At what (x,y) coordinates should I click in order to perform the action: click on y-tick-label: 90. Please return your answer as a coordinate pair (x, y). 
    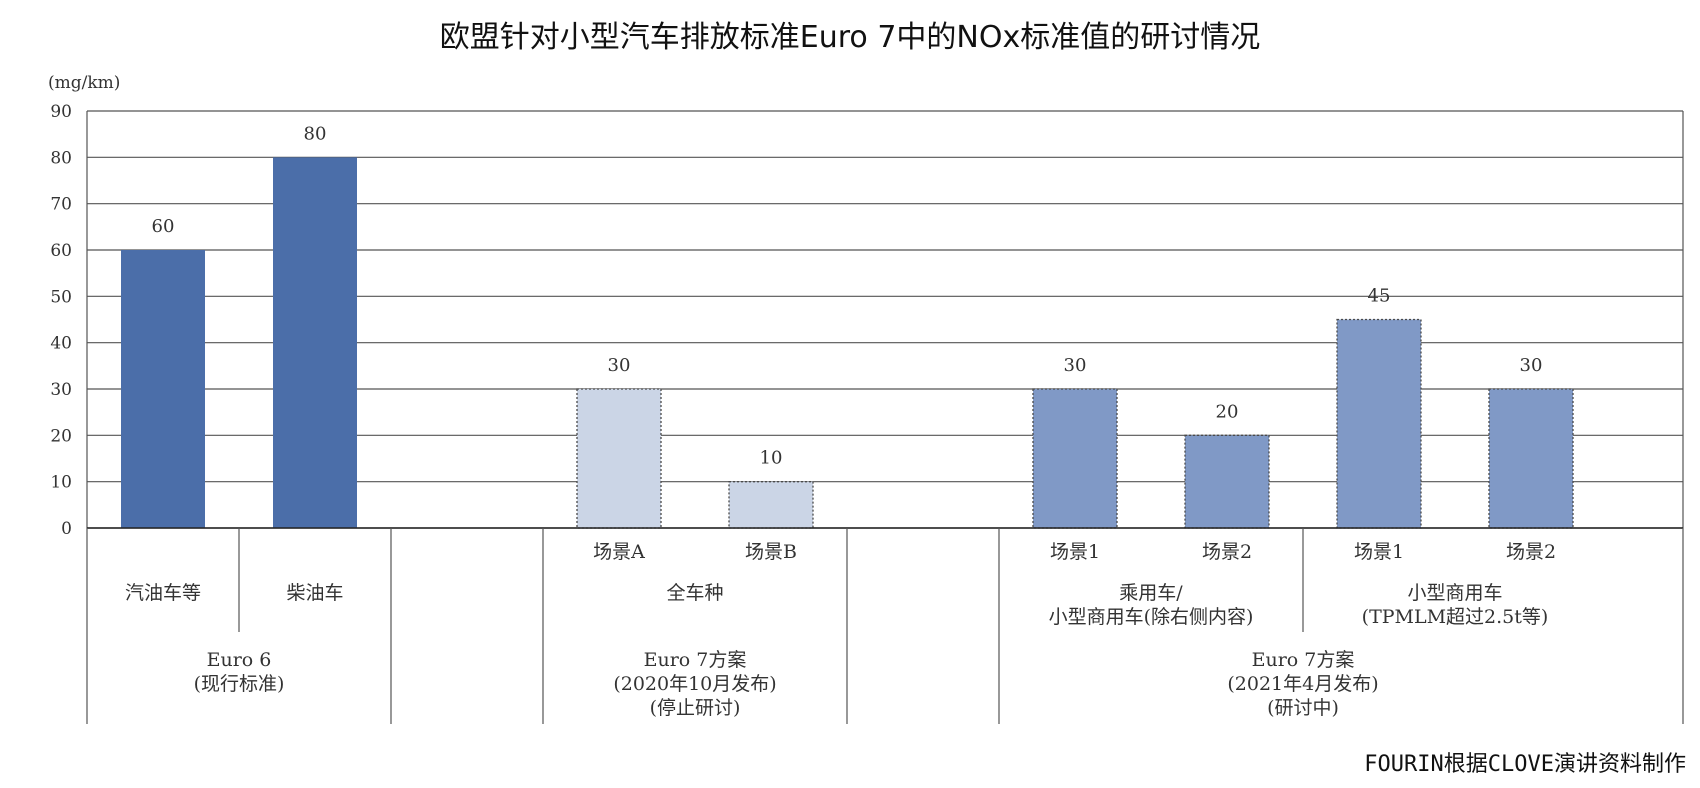
    Looking at the image, I should click on (61, 112).